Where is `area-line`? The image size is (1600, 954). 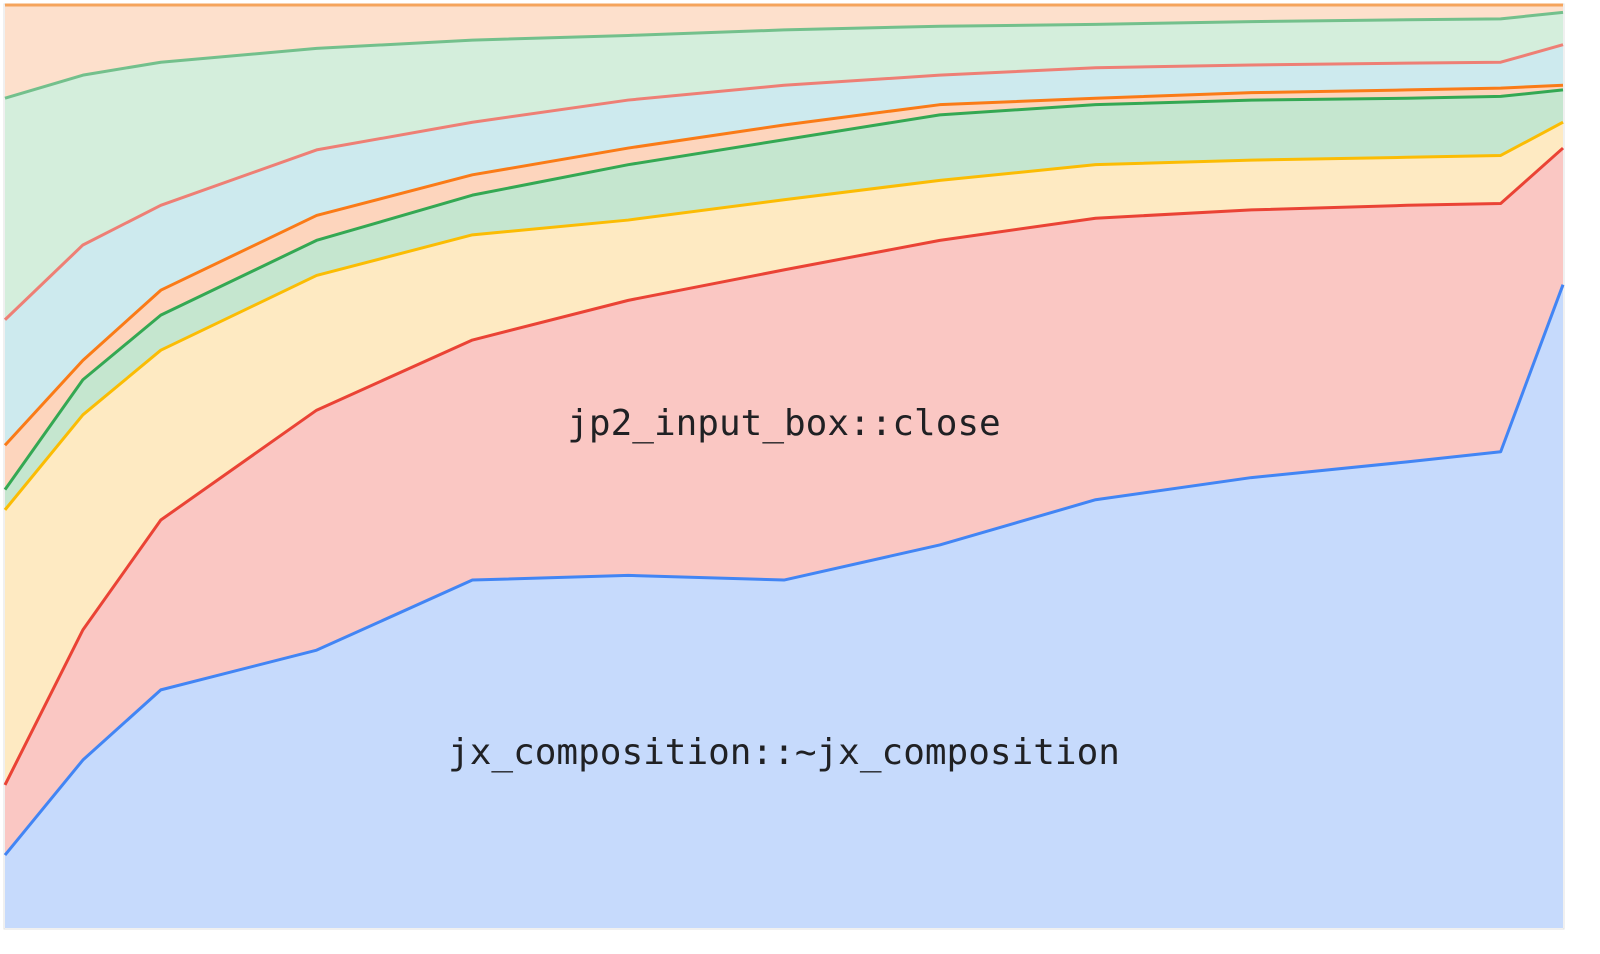 area-line is located at coordinates (784, 55).